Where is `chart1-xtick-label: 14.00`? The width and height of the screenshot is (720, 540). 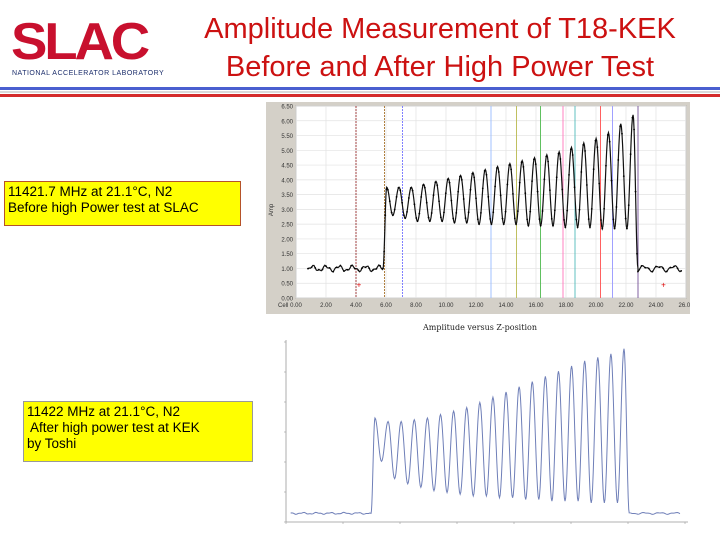
chart1-xtick-label: 14.00 is located at coordinates (506, 306).